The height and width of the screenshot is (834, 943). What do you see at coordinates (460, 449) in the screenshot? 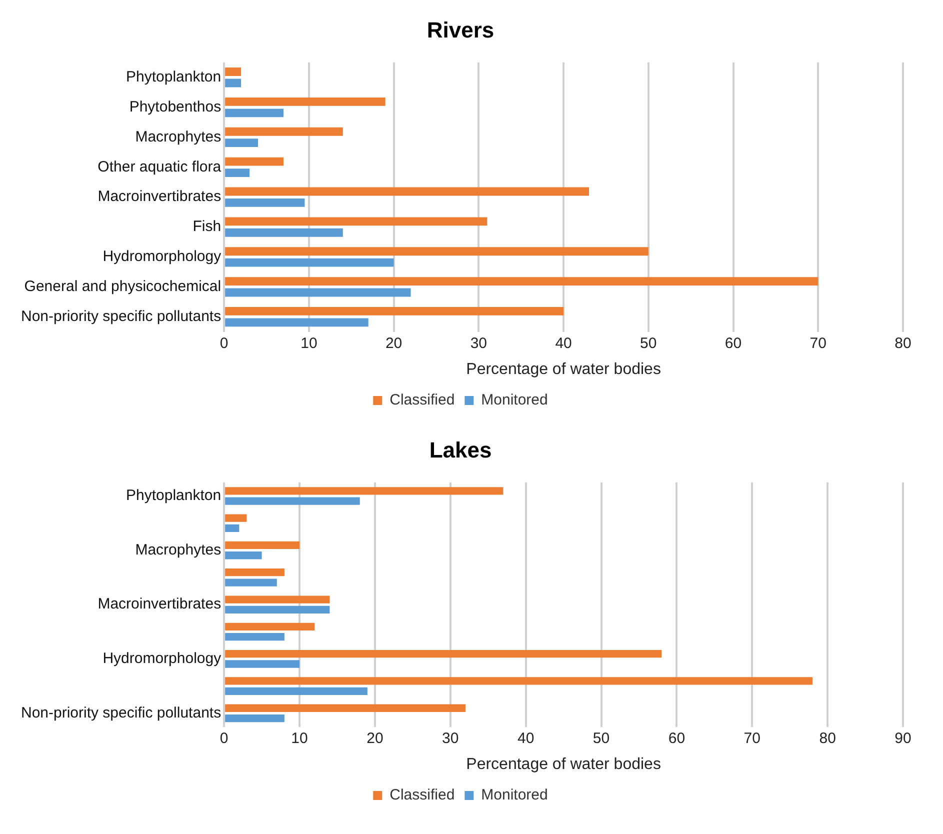
I see `chart-title: Lakes` at bounding box center [460, 449].